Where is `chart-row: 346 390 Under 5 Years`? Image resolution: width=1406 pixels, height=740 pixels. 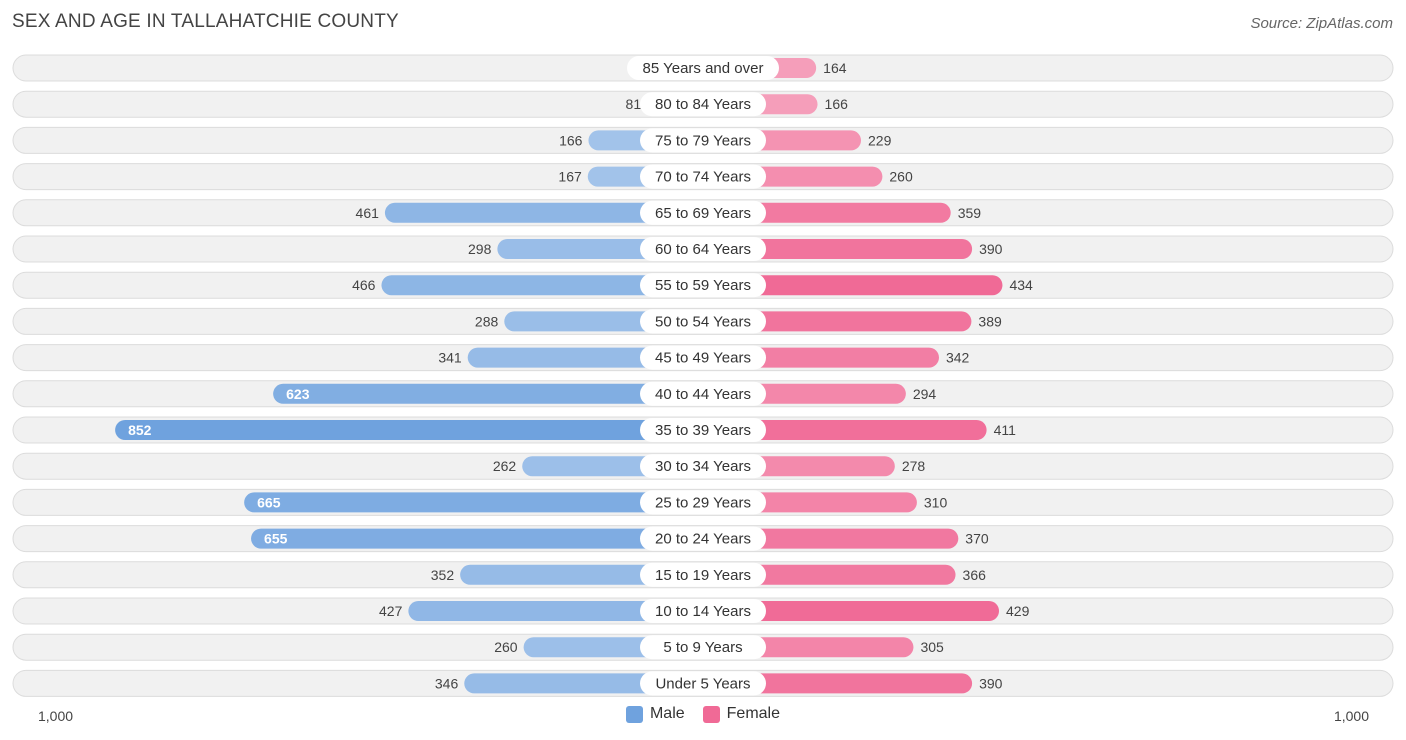 chart-row: 346 390 Under 5 Years is located at coordinates (703, 683).